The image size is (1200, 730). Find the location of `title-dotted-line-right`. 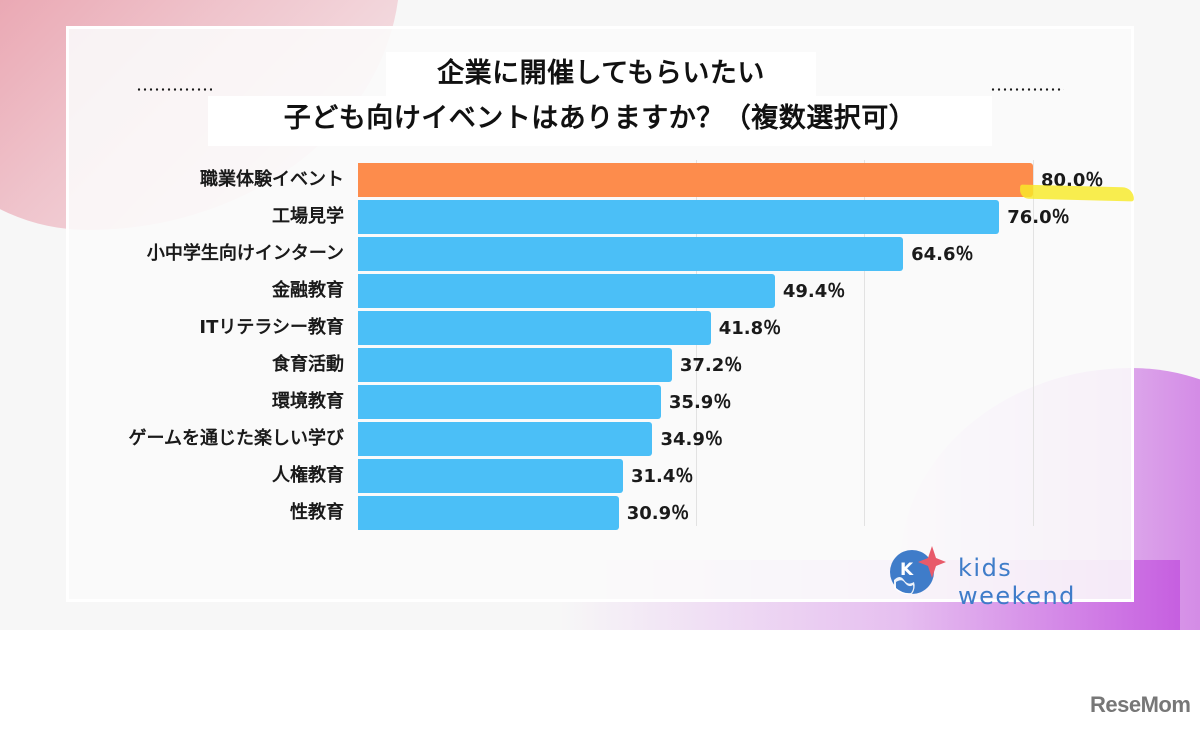

title-dotted-line-right is located at coordinates (1027, 89).